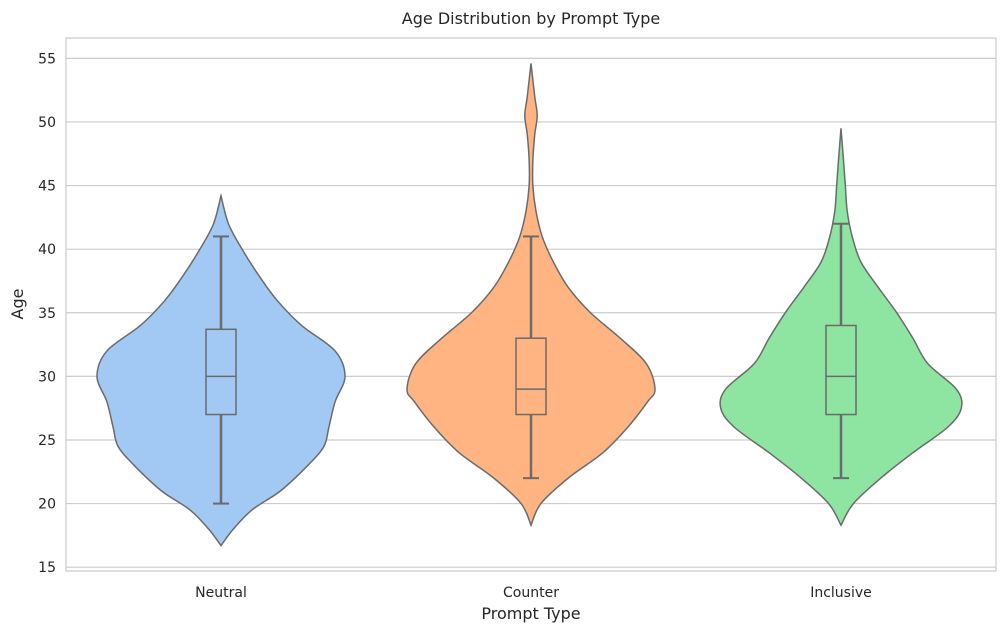 Image resolution: width=1006 pixels, height=633 pixels. What do you see at coordinates (47, 187) in the screenshot?
I see `y-tick-label: 45` at bounding box center [47, 187].